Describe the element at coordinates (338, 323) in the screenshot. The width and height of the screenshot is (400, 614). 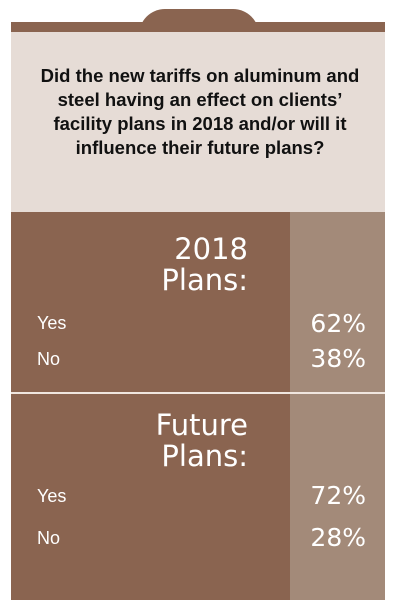
I see `section-2018-yes-value: 62%` at that location.